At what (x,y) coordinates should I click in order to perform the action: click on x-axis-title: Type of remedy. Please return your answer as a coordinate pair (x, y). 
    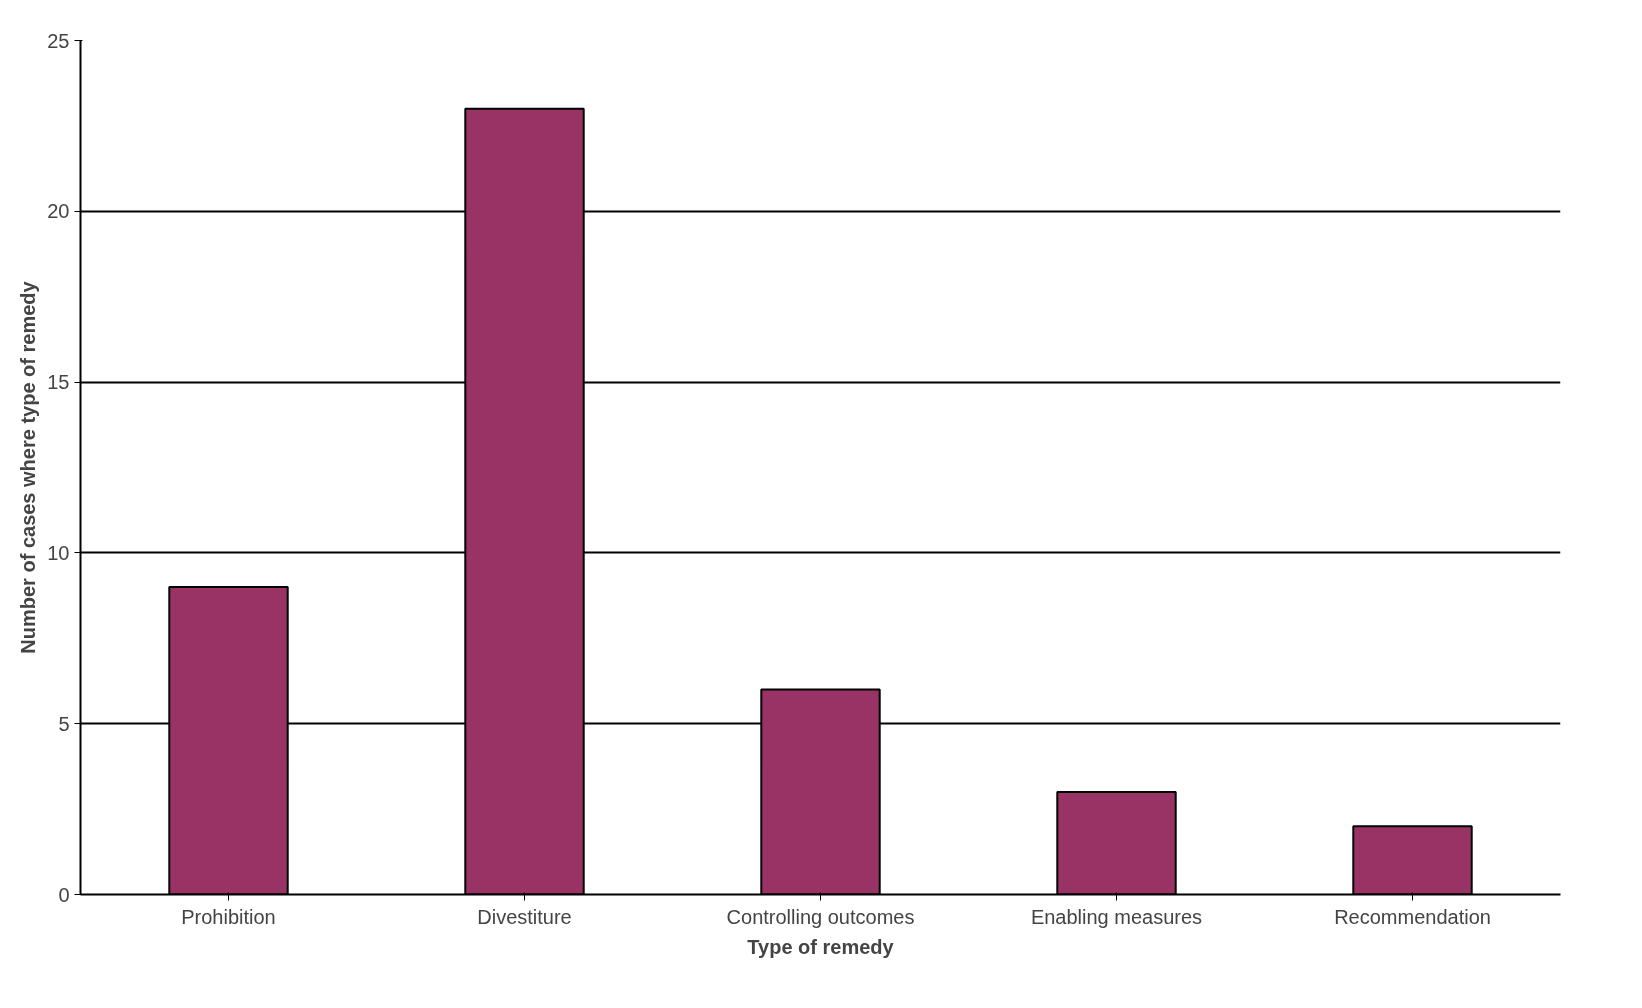
    Looking at the image, I should click on (821, 946).